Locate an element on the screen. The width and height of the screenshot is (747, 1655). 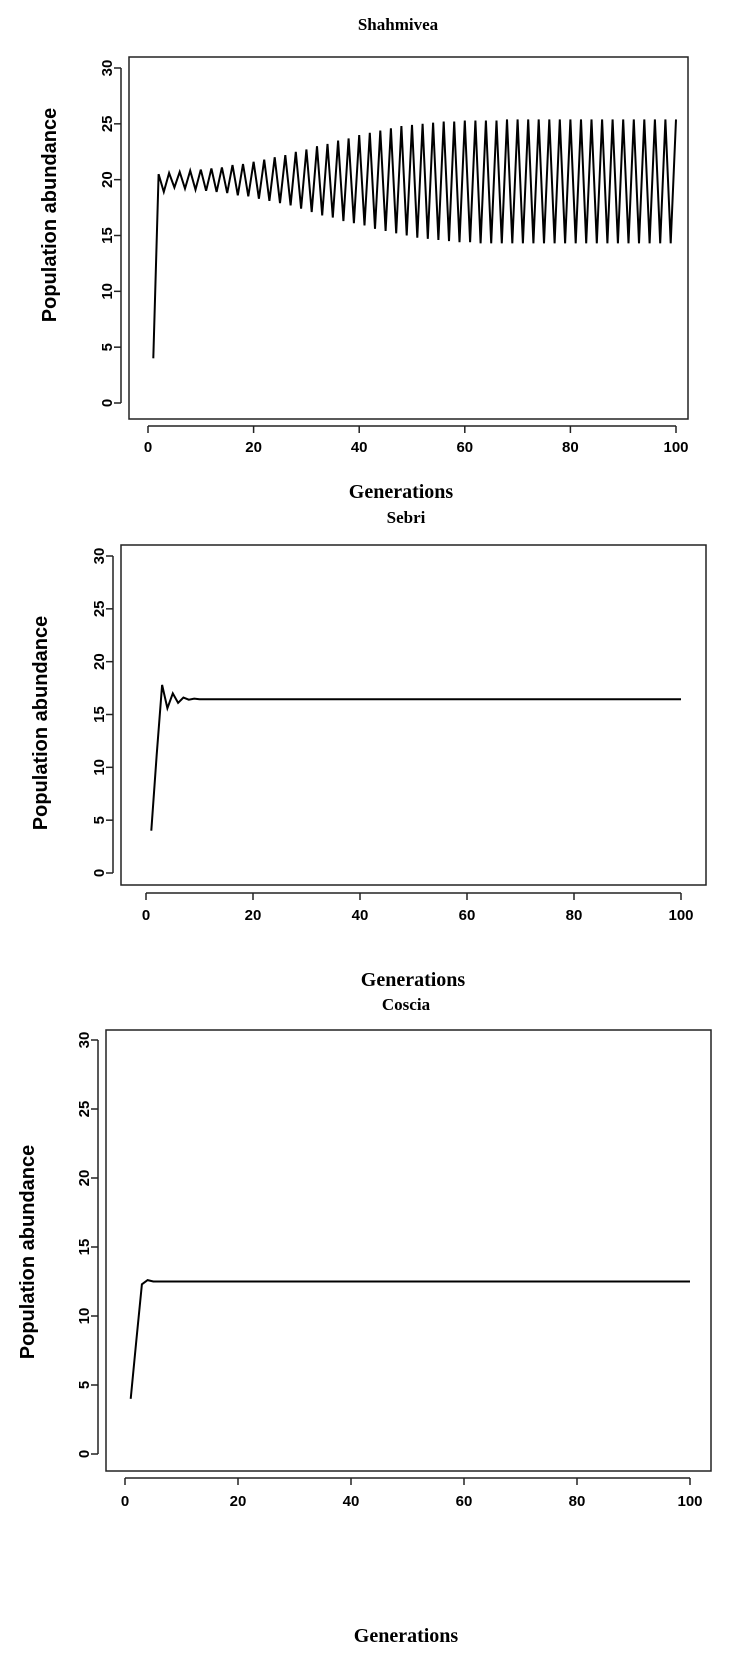
chart-title: Shahmivea is located at coordinates (398, 24).